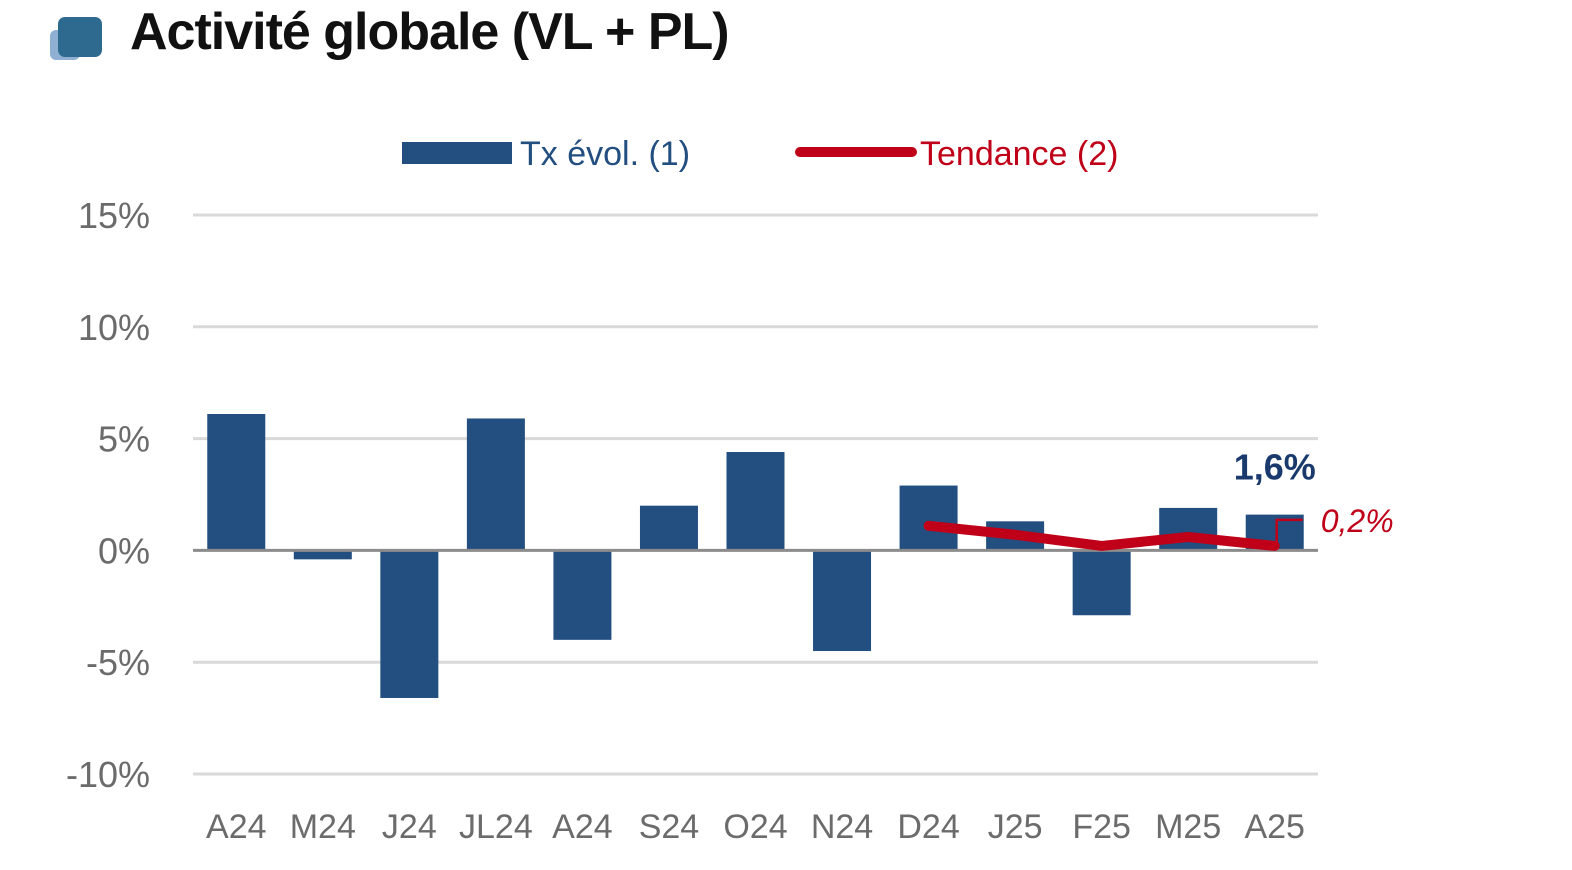  I want to click on x-tick-label: M25, so click(1188, 827).